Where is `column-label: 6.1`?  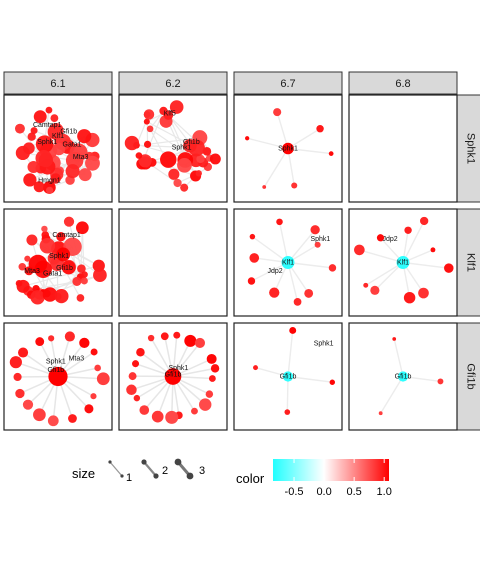
column-label: 6.1 is located at coordinates (57, 84).